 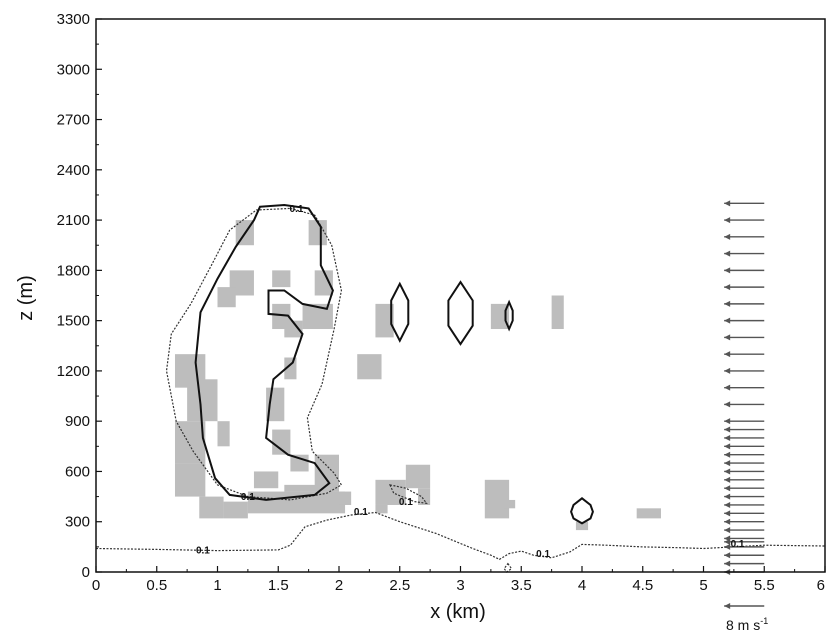 What do you see at coordinates (458, 612) in the screenshot?
I see `x-axis-title: x (km)` at bounding box center [458, 612].